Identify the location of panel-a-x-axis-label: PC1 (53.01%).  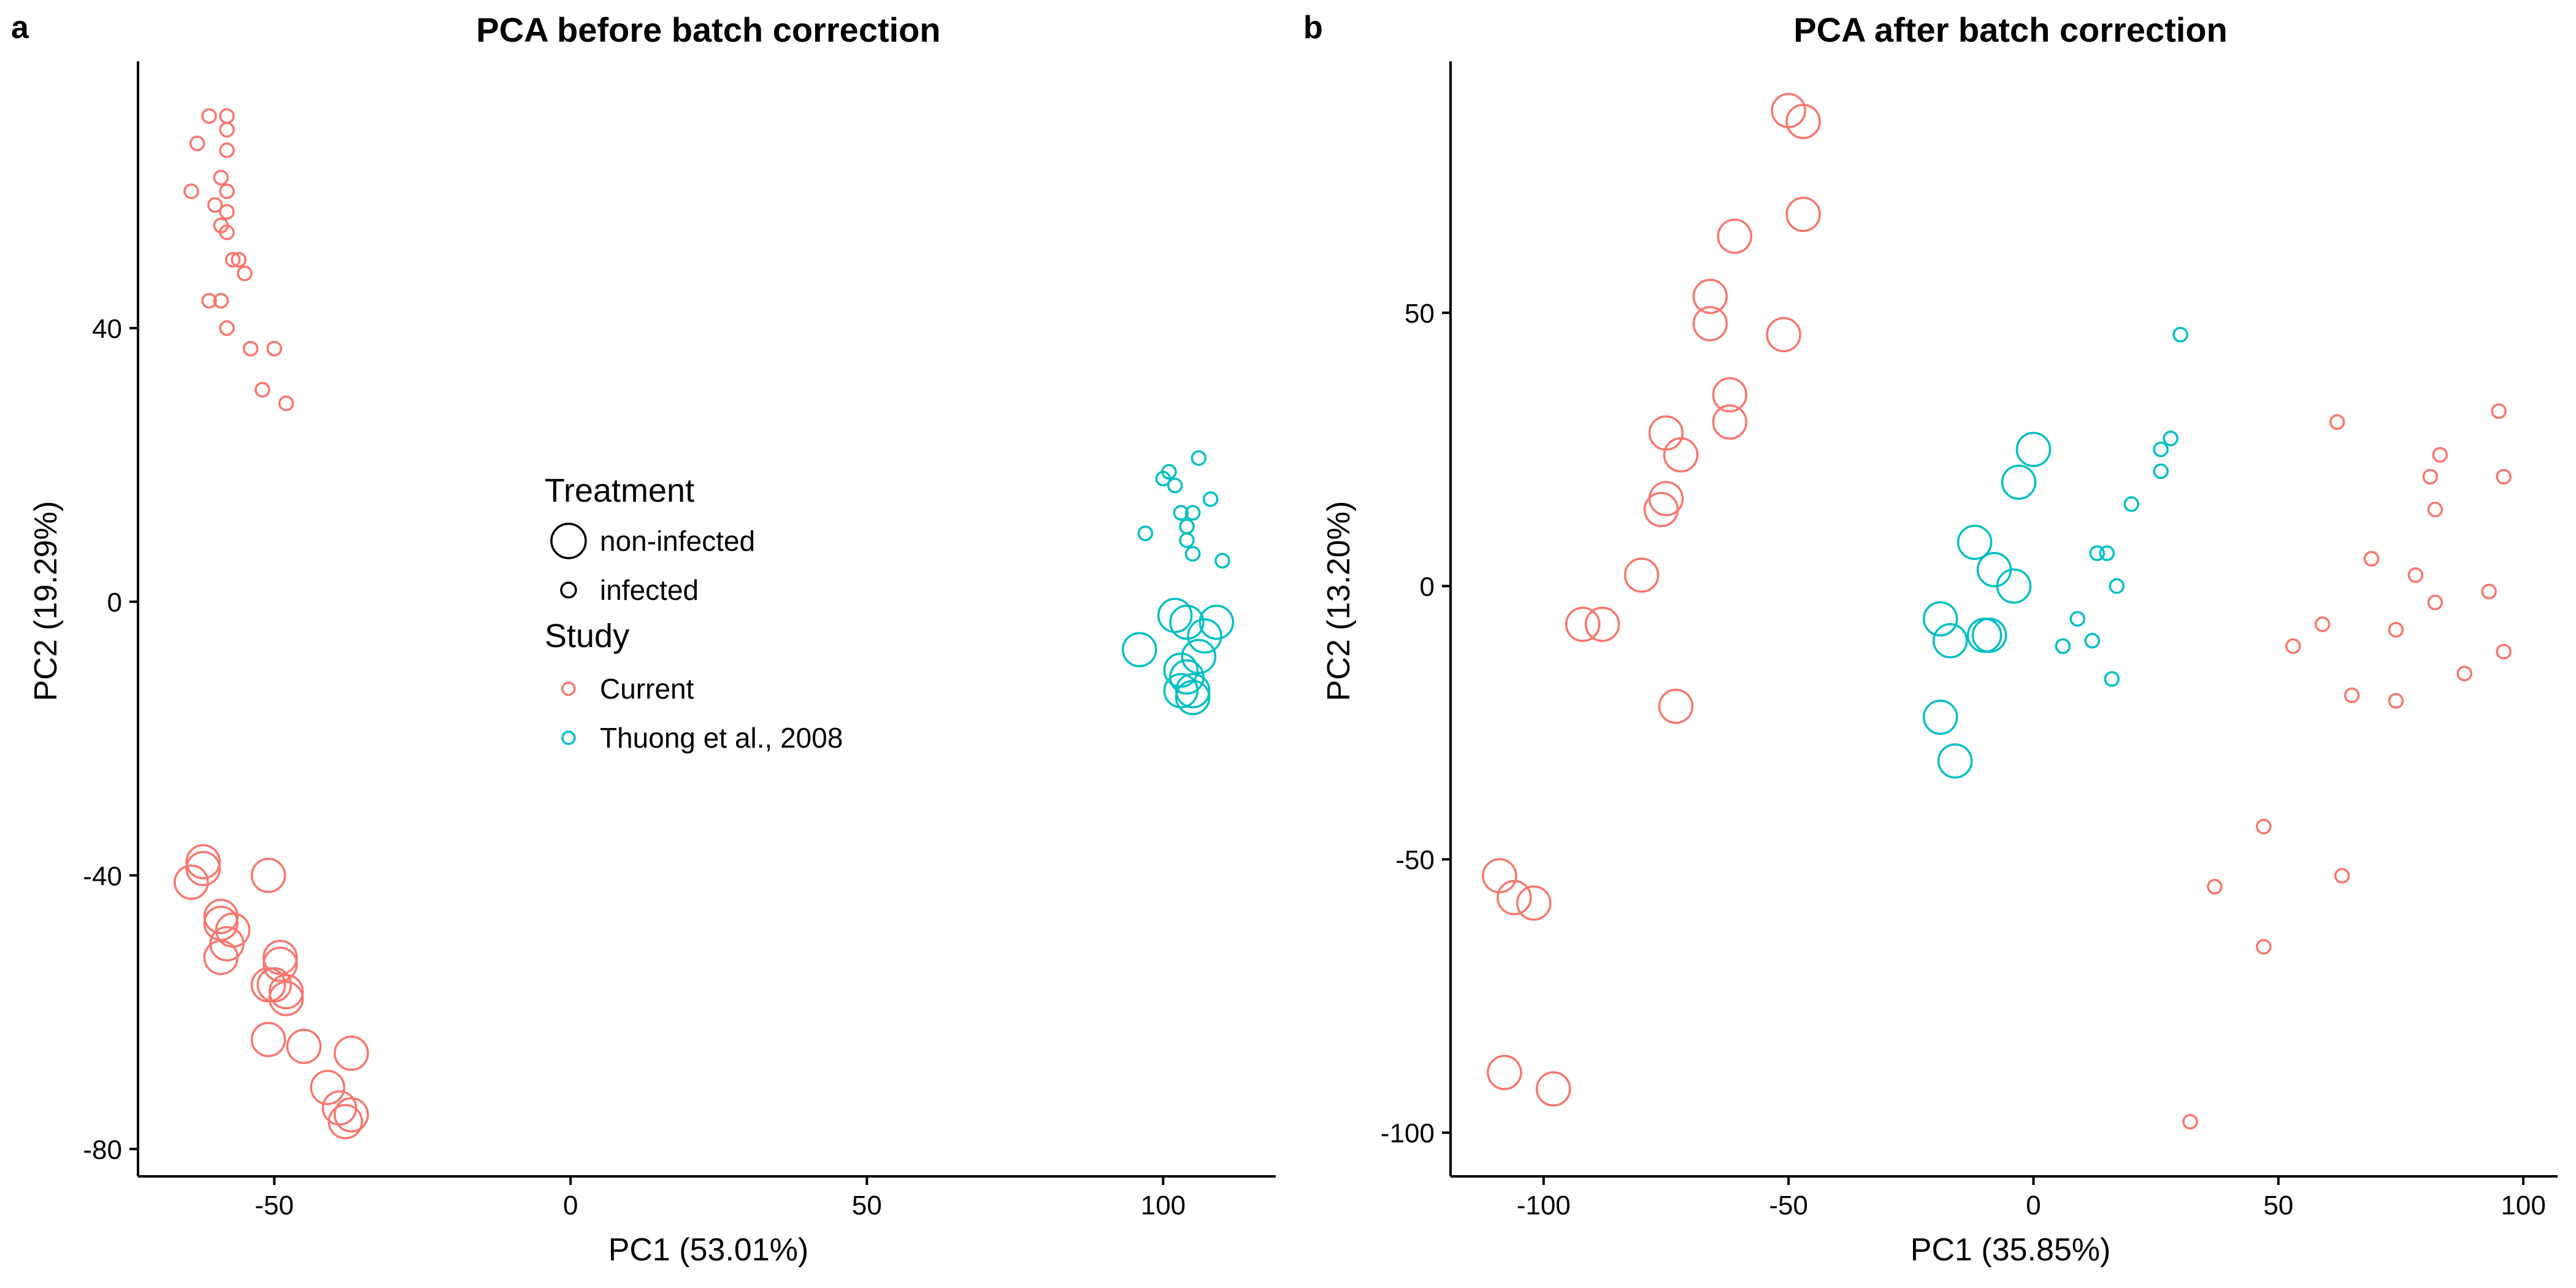
(708, 1250).